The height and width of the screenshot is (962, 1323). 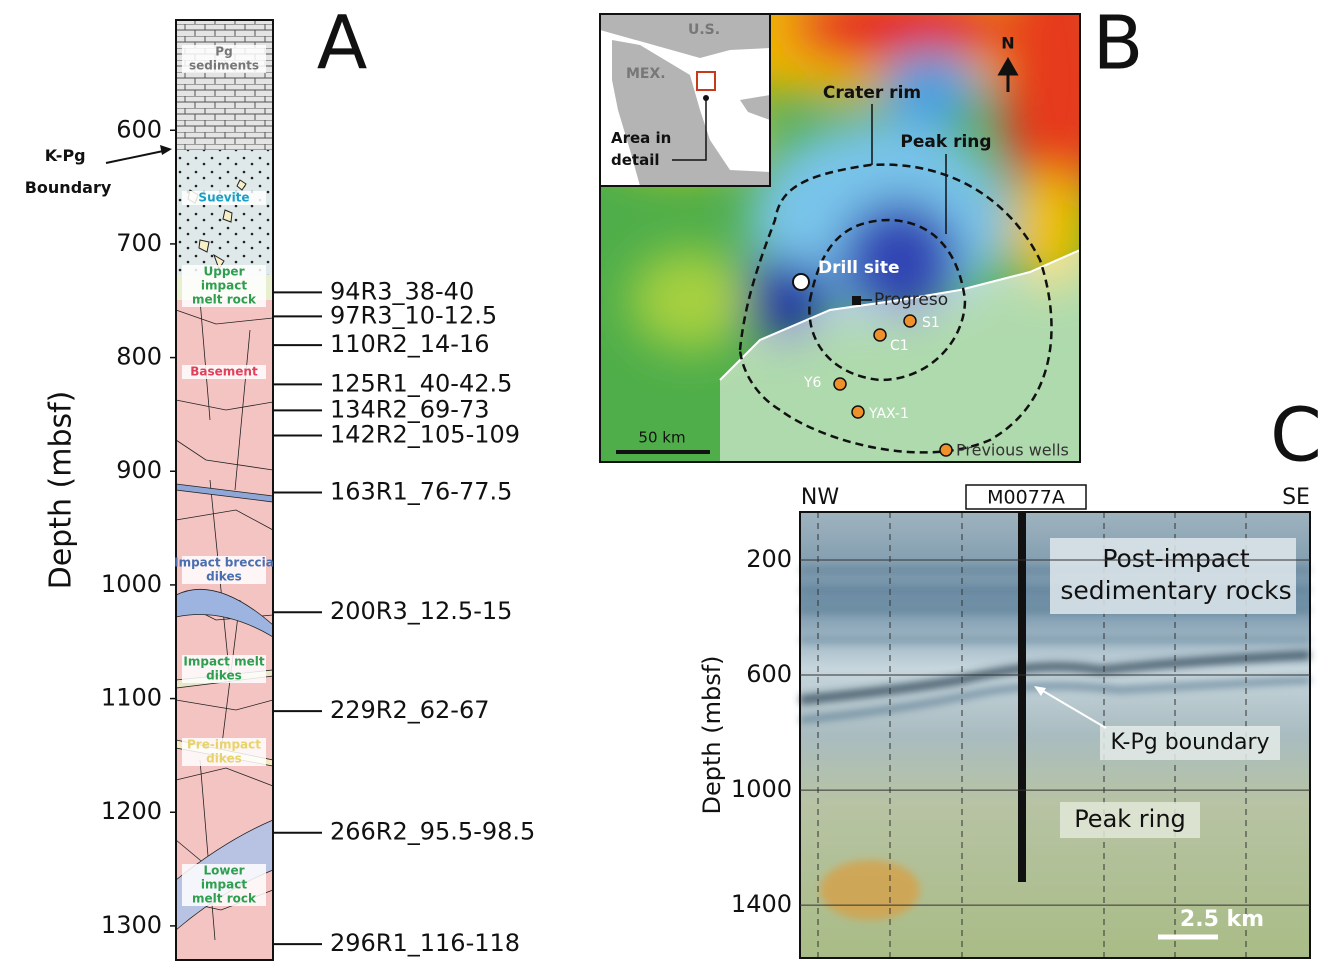 What do you see at coordinates (761, 904) in the screenshot?
I see `y-tick-label: 1400` at bounding box center [761, 904].